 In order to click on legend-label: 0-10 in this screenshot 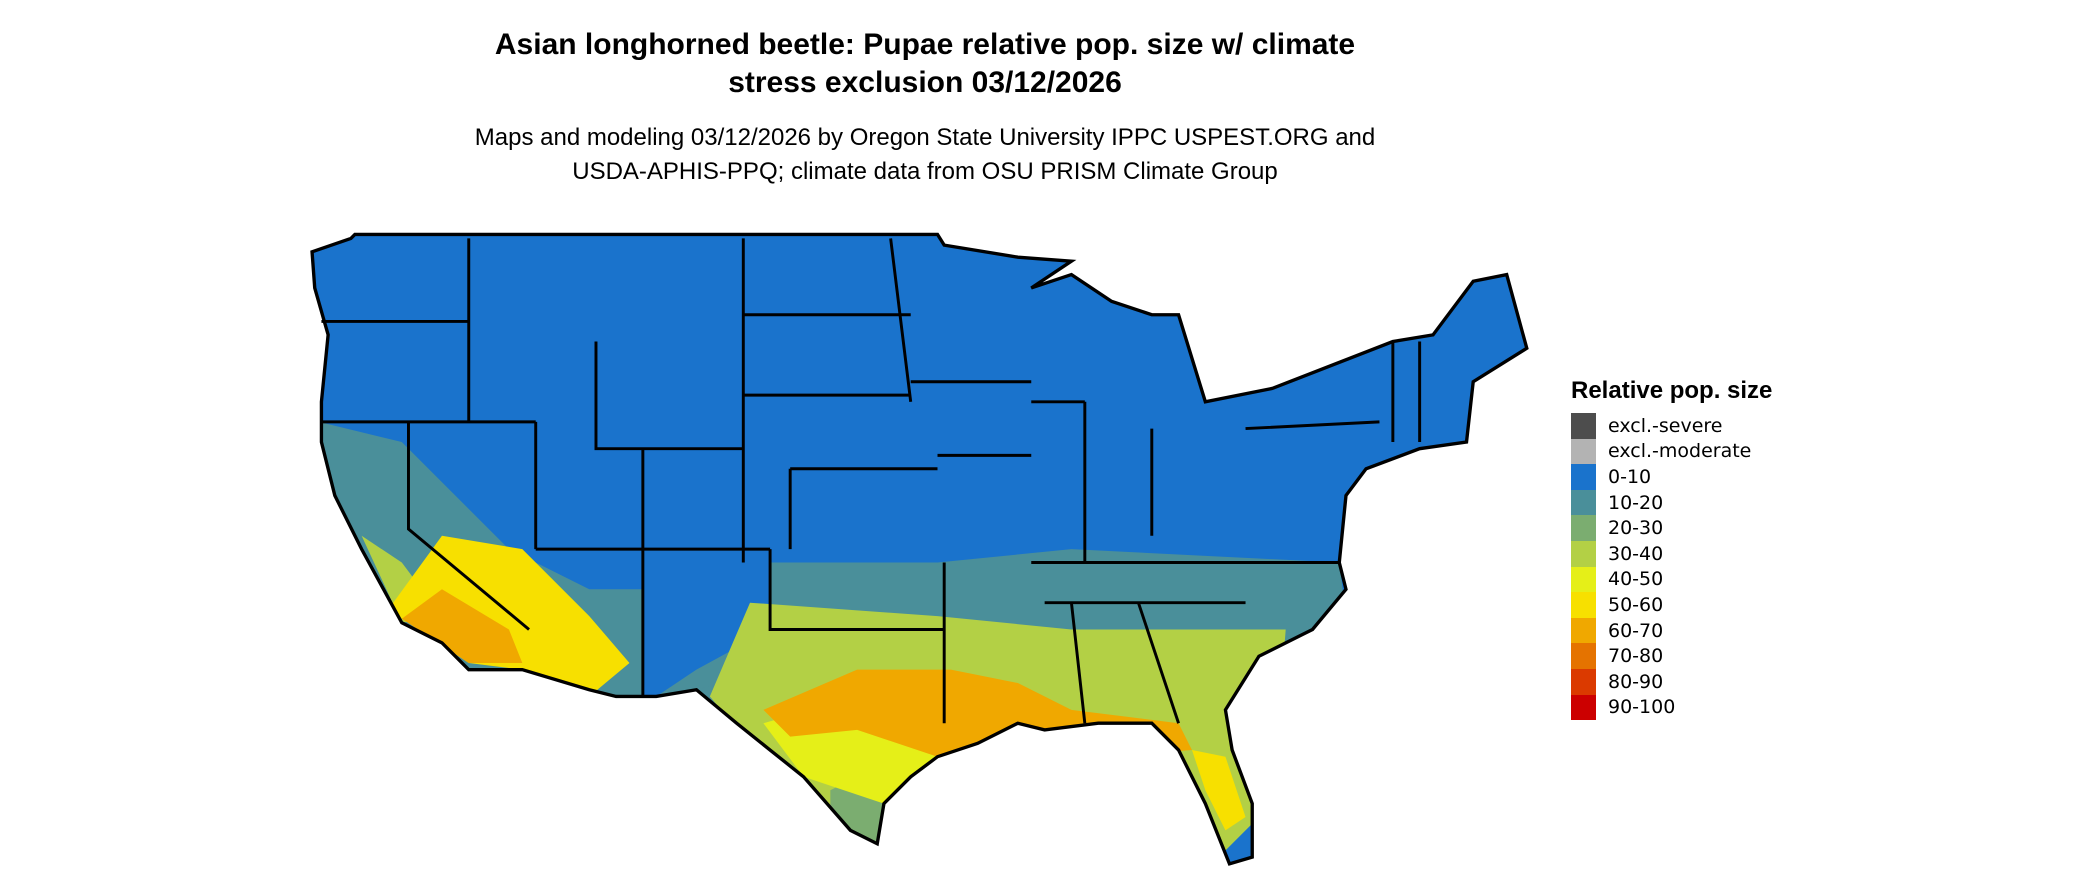, I will do `click(1630, 476)`.